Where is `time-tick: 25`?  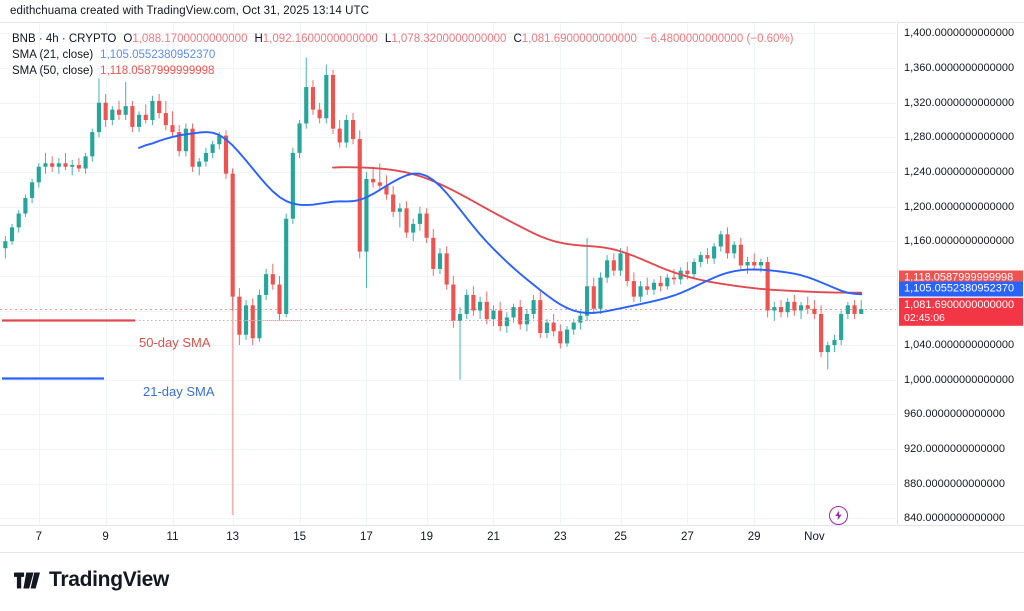
time-tick: 25 is located at coordinates (620, 537).